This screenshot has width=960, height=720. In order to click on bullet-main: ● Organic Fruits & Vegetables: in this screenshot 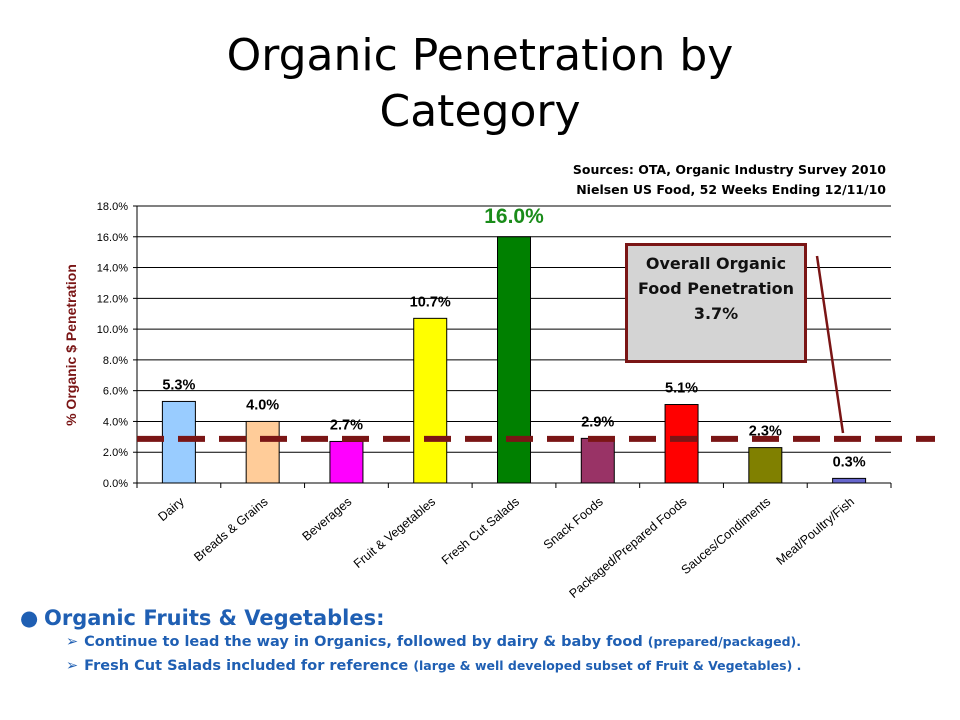, I will do `click(485, 618)`.